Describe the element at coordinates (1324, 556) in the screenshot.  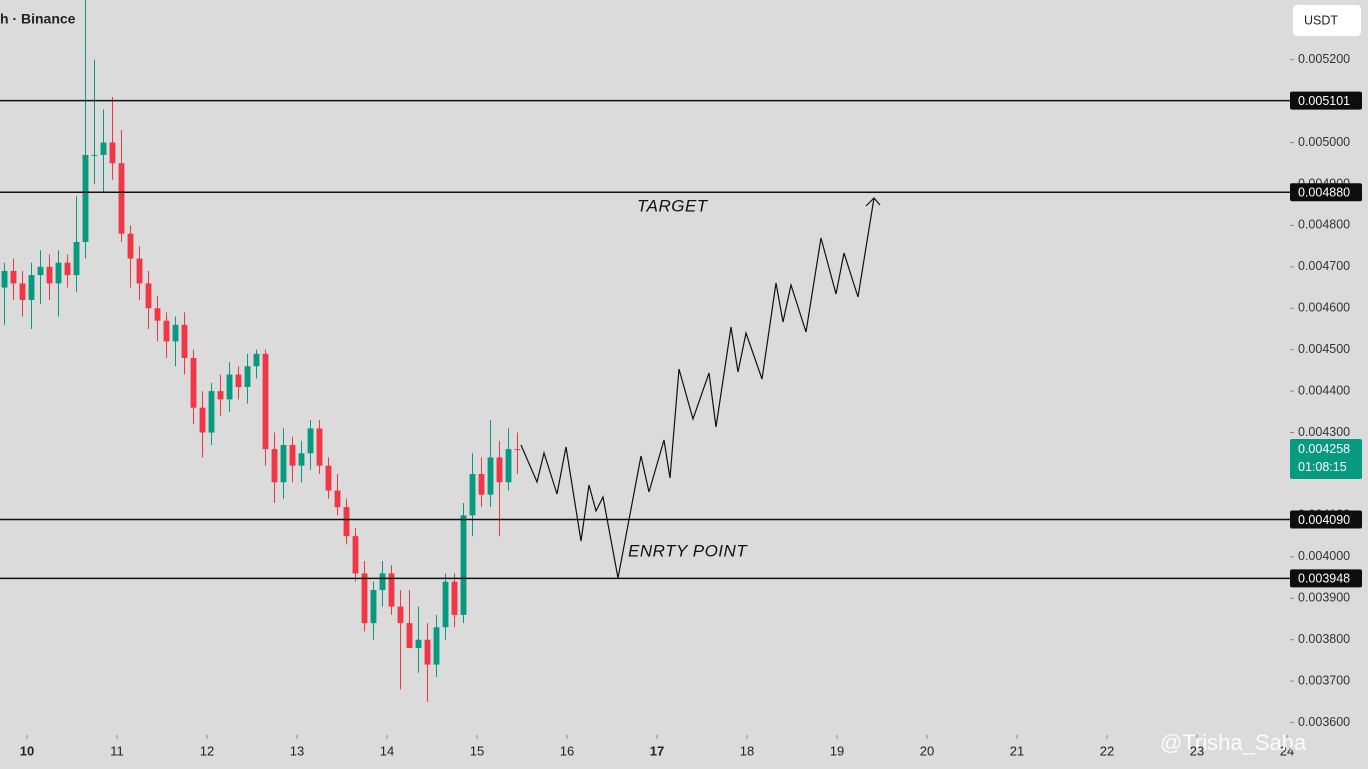
I see `y-tick-label: 0.004000` at that location.